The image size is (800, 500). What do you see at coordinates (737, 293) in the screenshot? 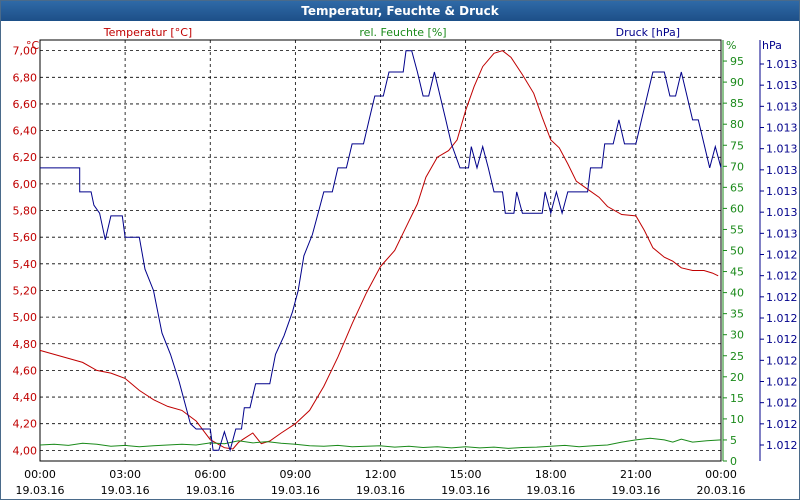
I see `humidity-tick-label: 40` at bounding box center [737, 293].